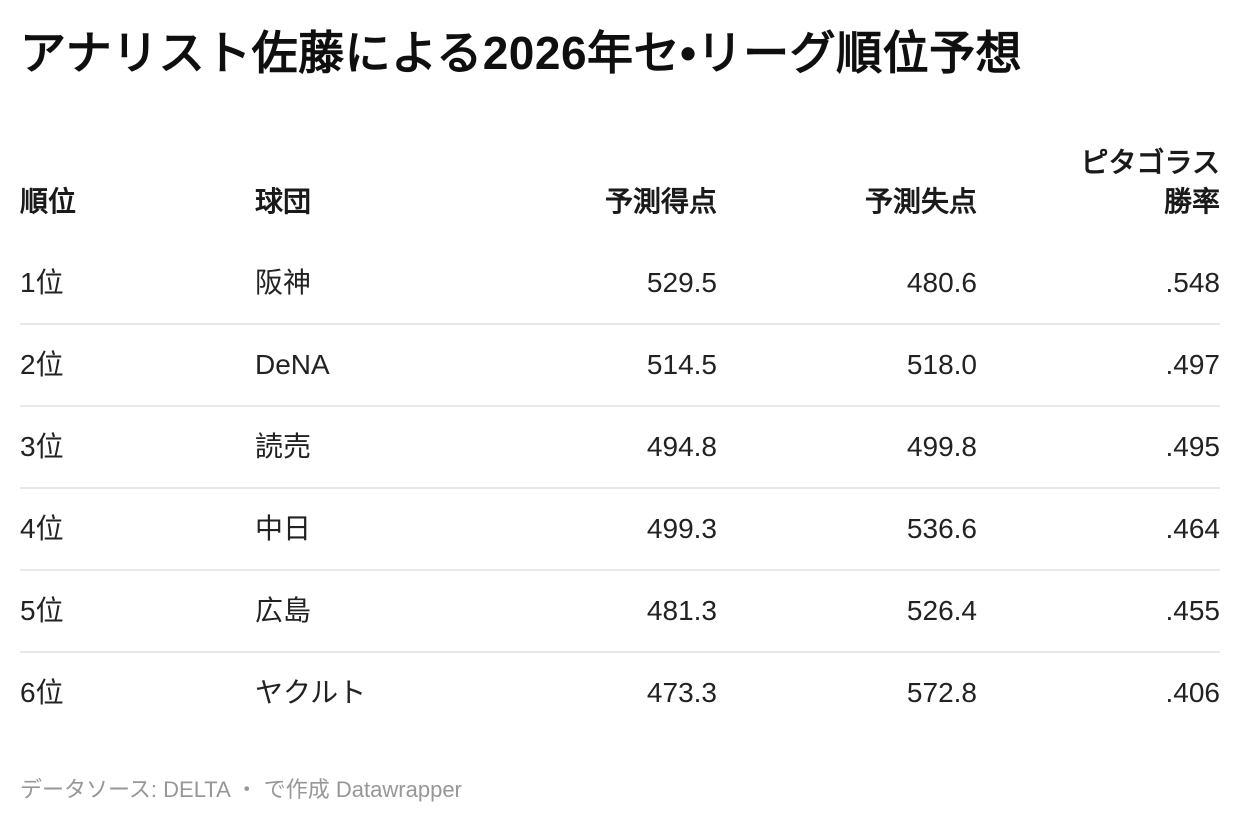  What do you see at coordinates (941, 365) in the screenshot?
I see `cell-runs-allowed: 518.0` at bounding box center [941, 365].